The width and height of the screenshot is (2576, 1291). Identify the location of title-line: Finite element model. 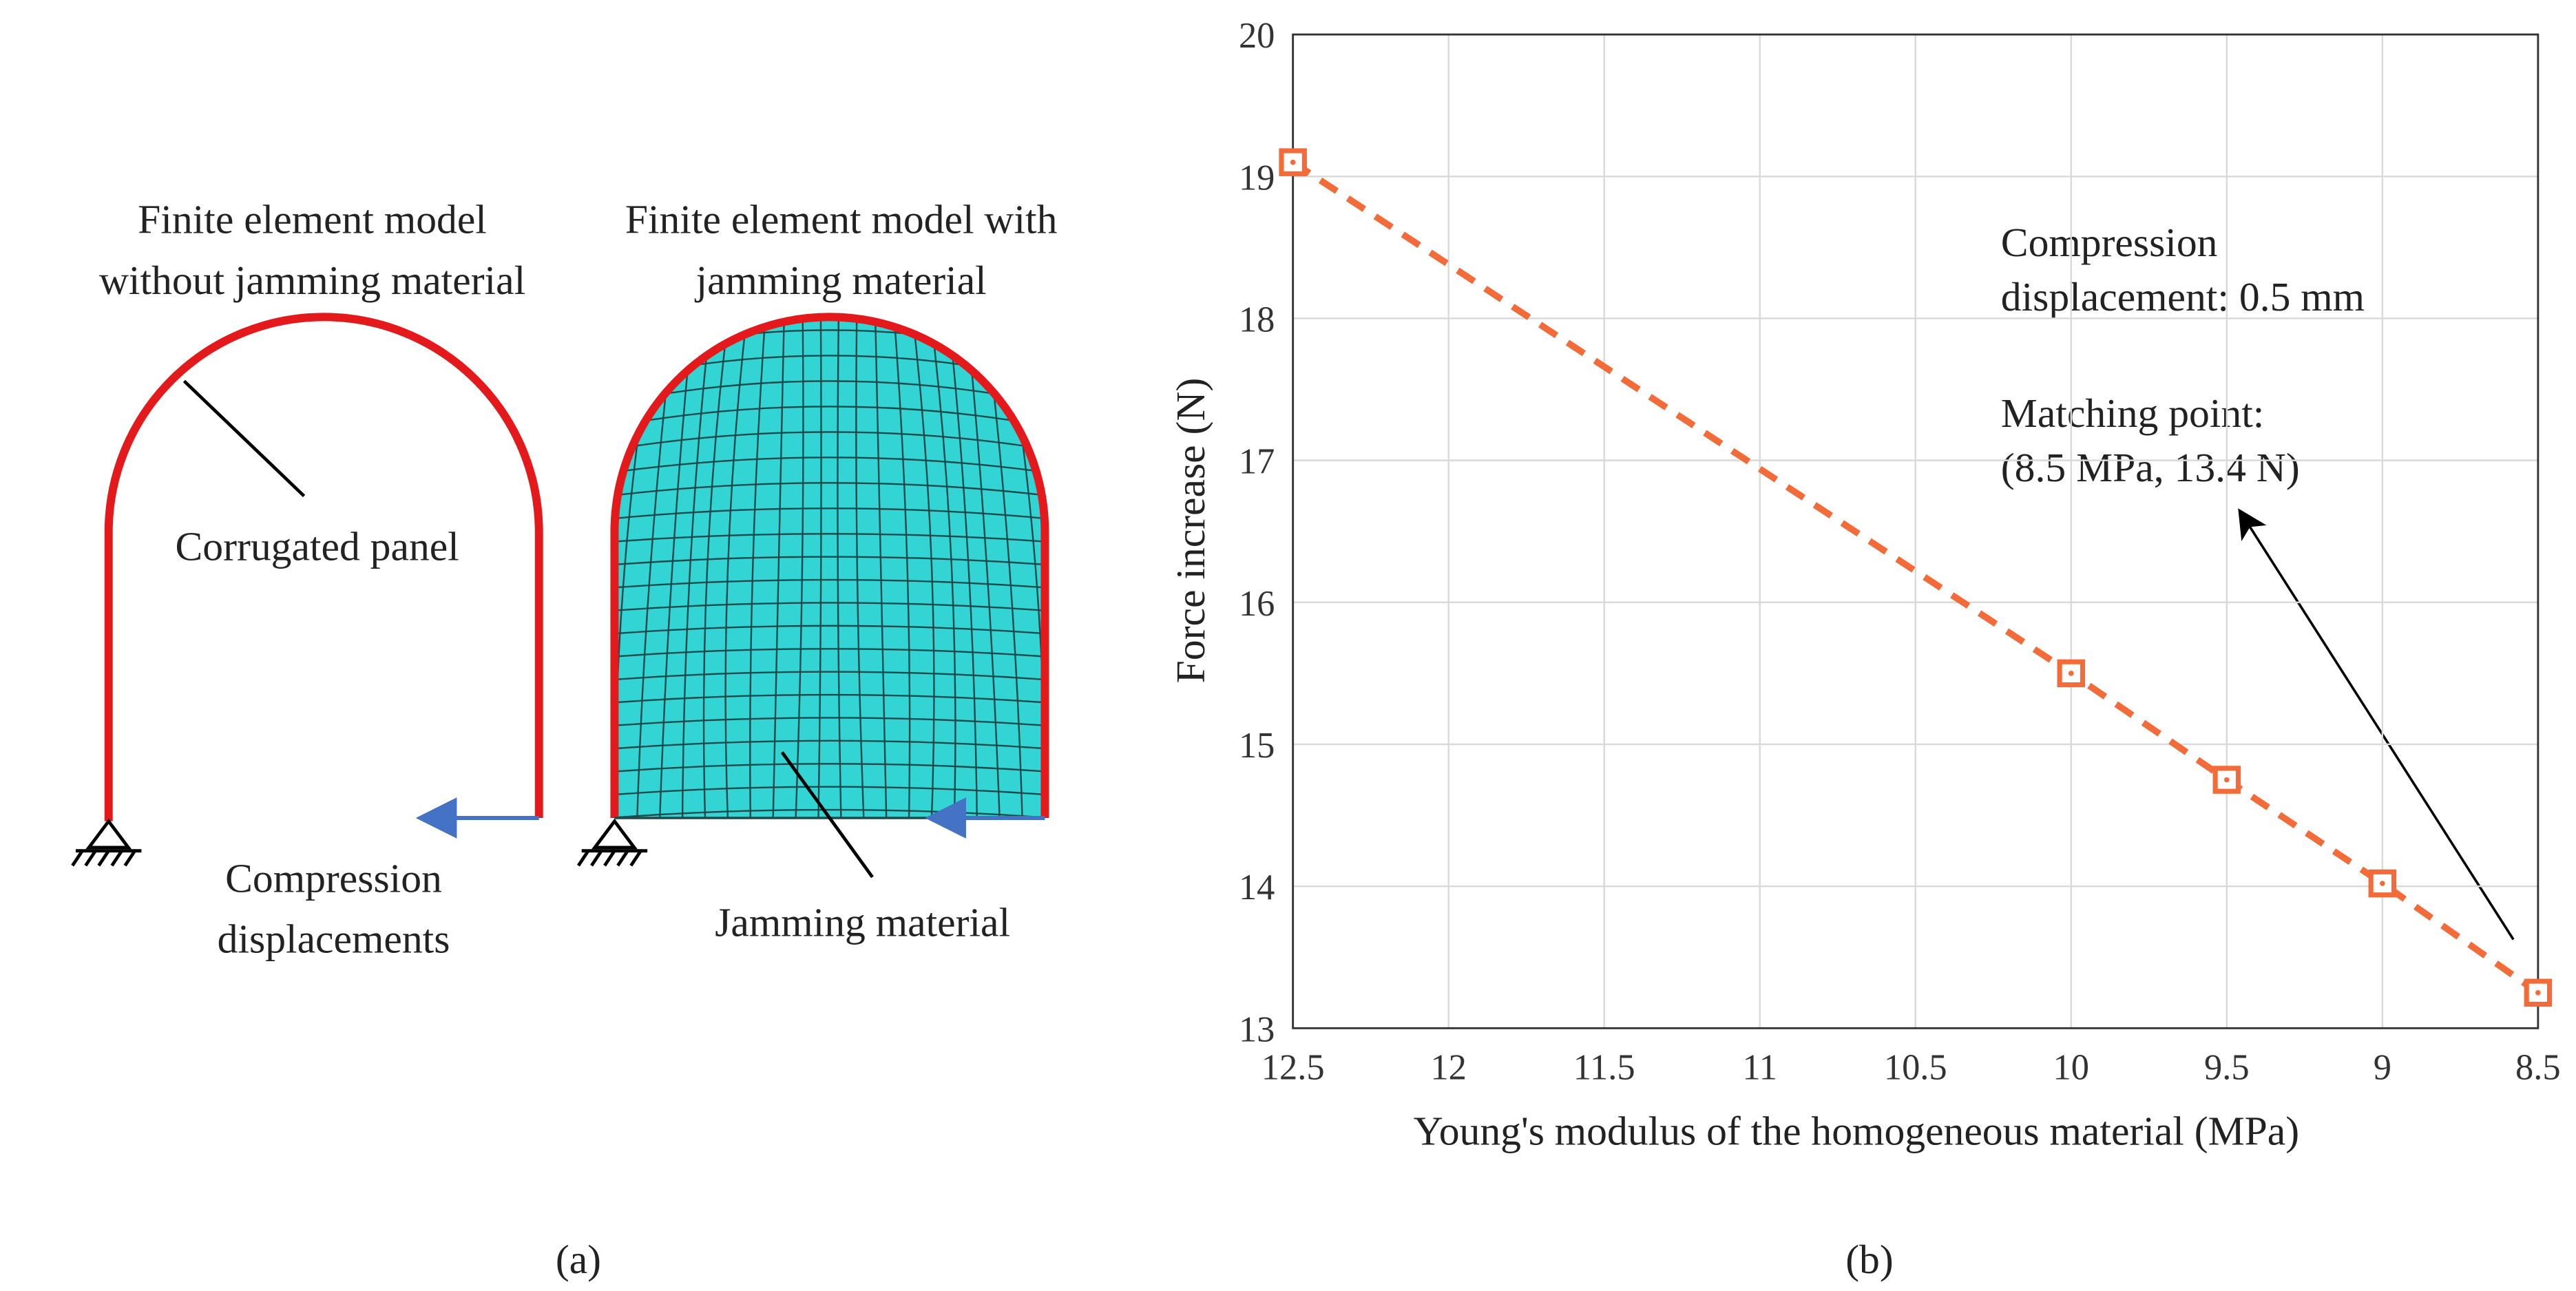
(312, 219).